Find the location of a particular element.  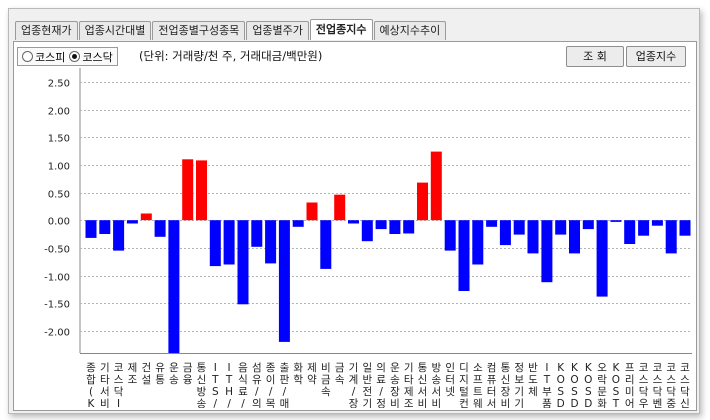

x-tick-label: 정 is located at coordinates (381, 403).